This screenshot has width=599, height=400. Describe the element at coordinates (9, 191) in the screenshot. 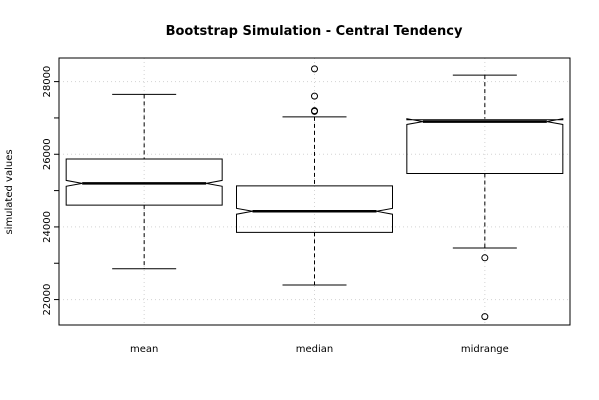

I see `y-axis-label: simulated values` at that location.